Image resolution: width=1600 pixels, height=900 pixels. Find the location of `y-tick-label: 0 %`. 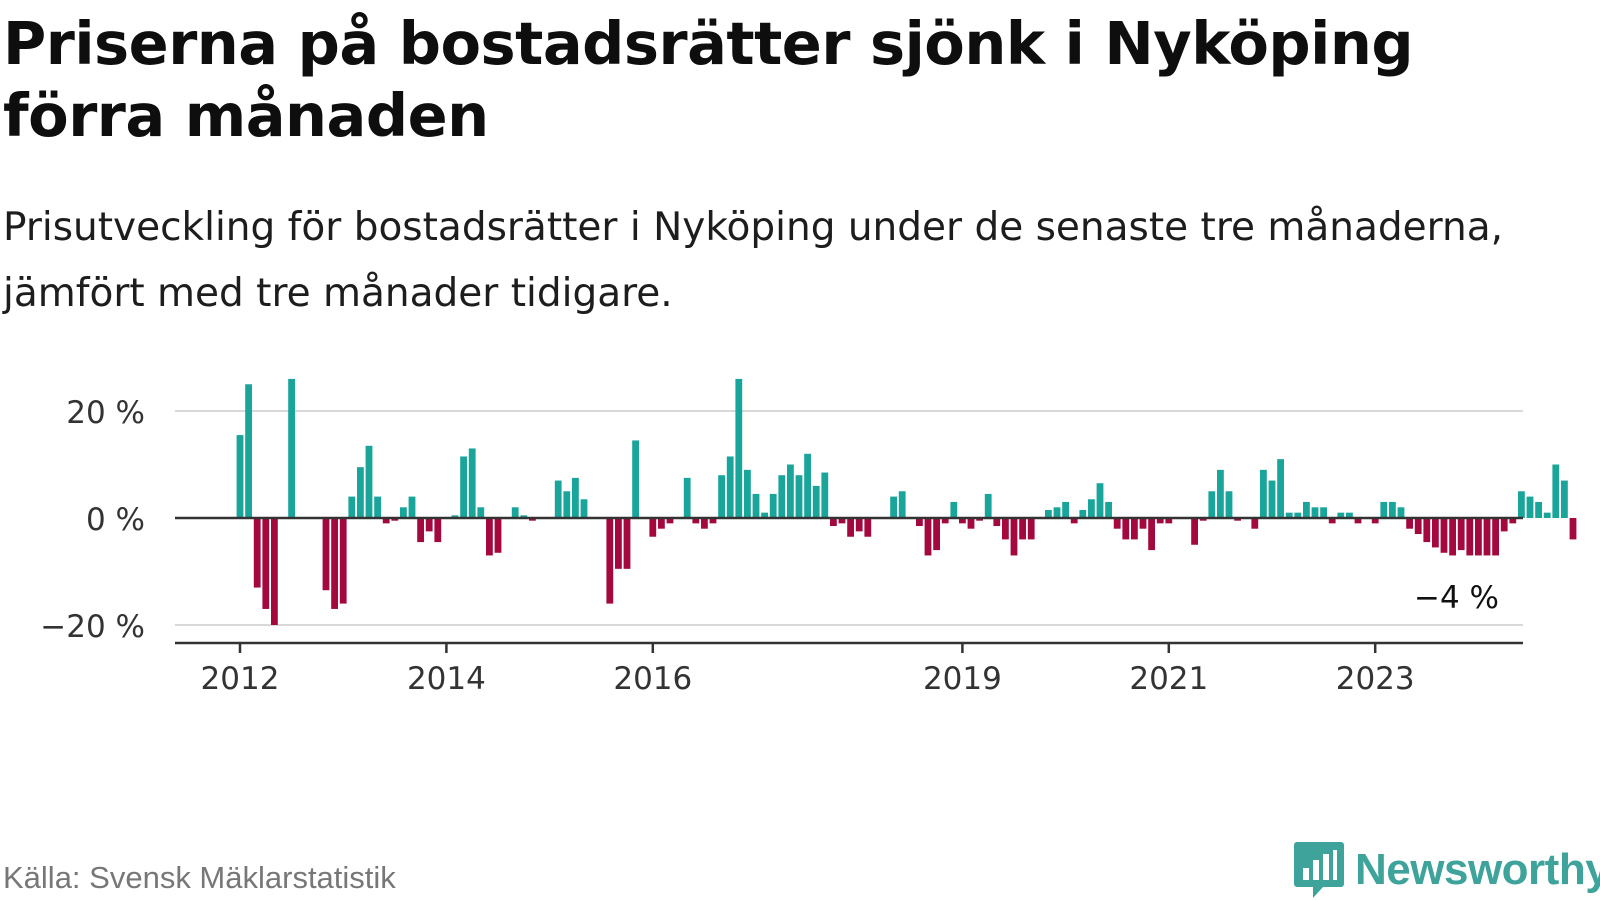

y-tick-label: 0 % is located at coordinates (115, 520).